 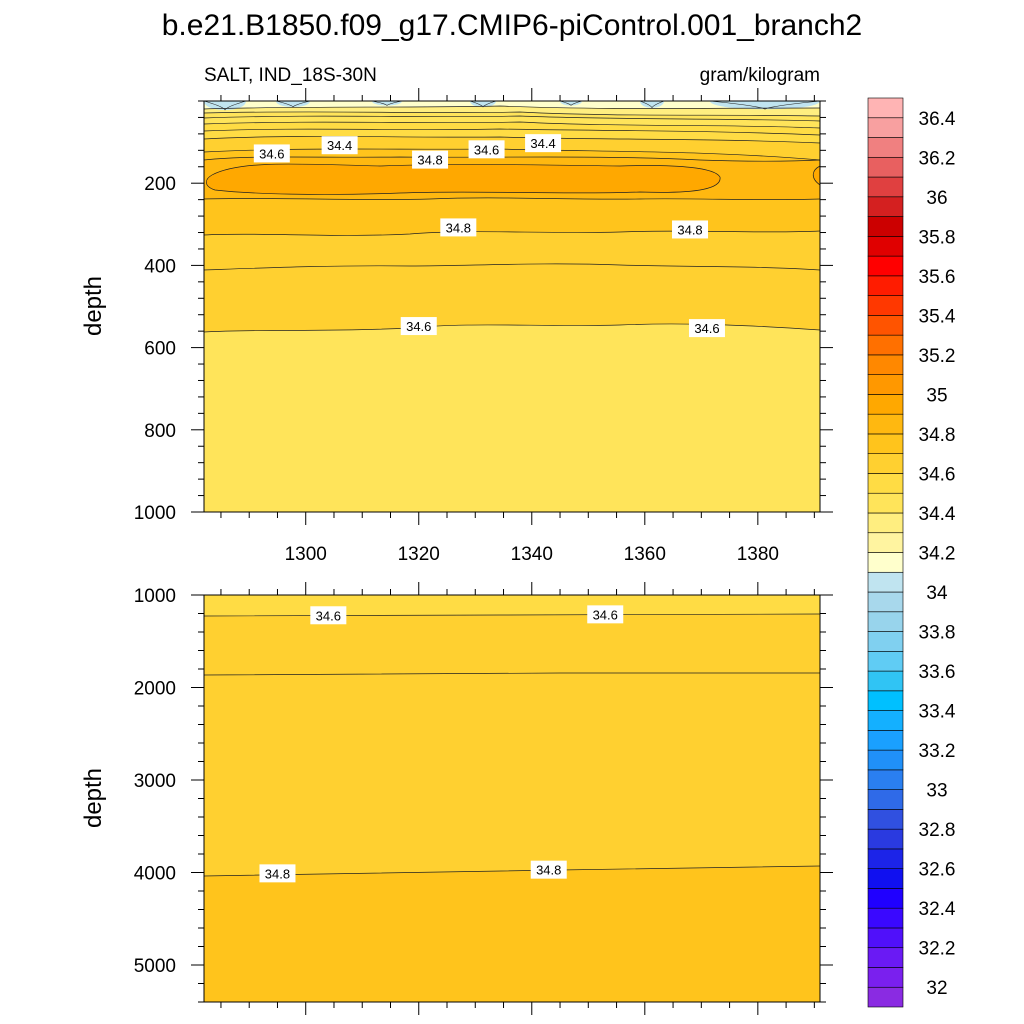 What do you see at coordinates (306, 554) in the screenshot?
I see `x-tick-label: 1300` at bounding box center [306, 554].